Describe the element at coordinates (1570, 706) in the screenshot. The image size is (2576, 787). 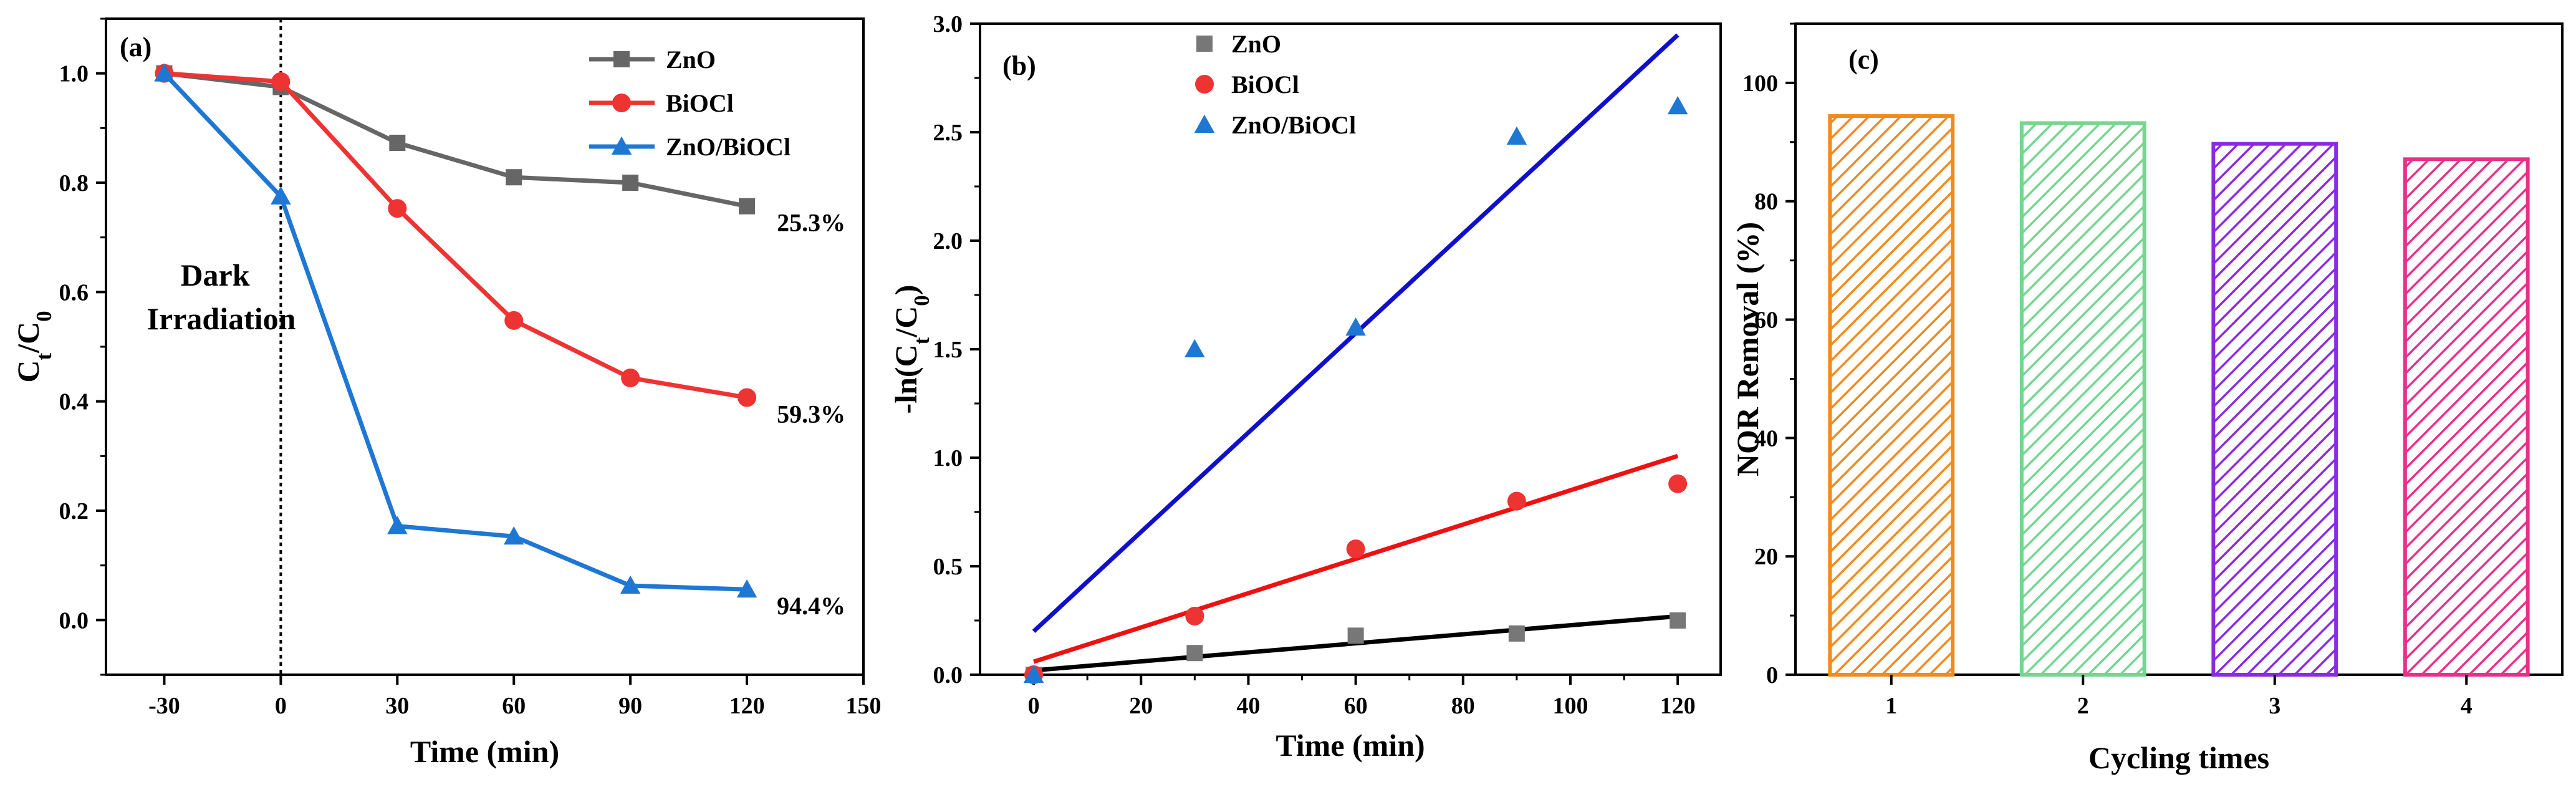
I see `panel-b-x-tick-label: 100` at that location.